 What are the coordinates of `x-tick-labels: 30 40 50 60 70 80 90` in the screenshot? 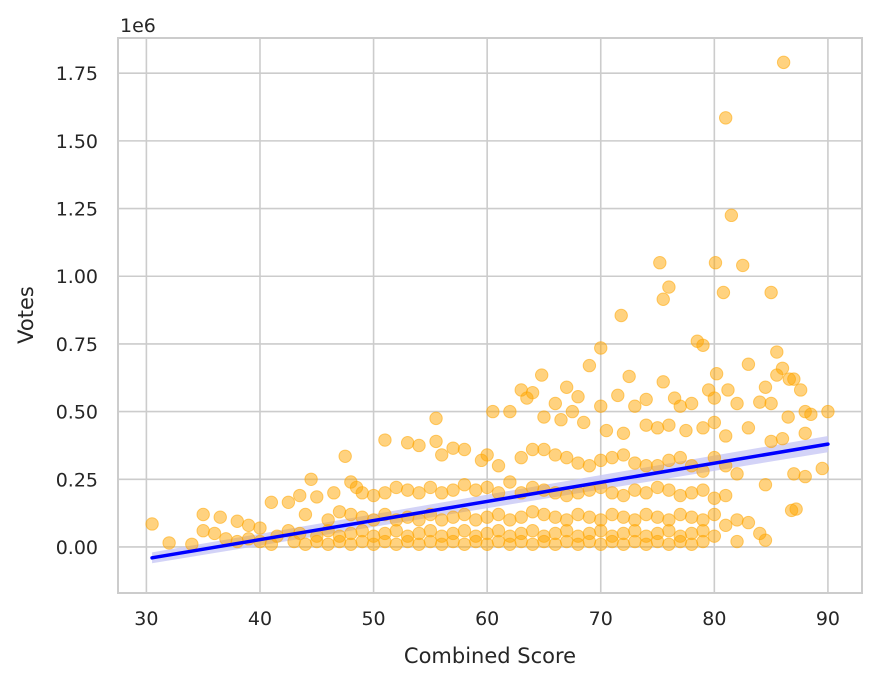 It's located at (487, 619).